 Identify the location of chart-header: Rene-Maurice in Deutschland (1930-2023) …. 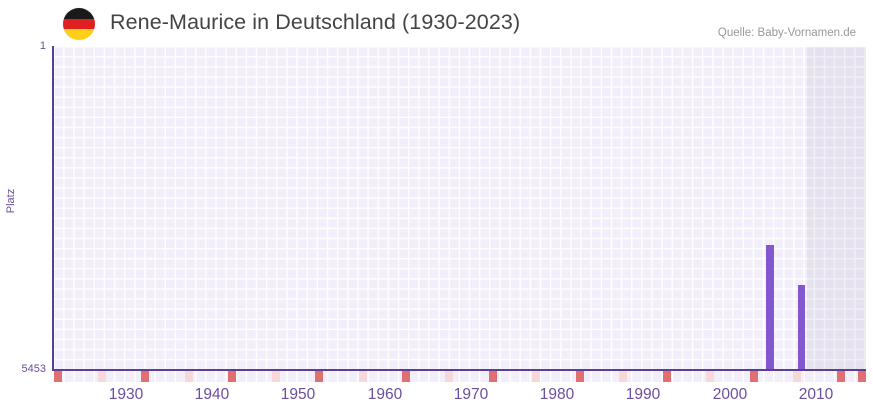
(436, 23).